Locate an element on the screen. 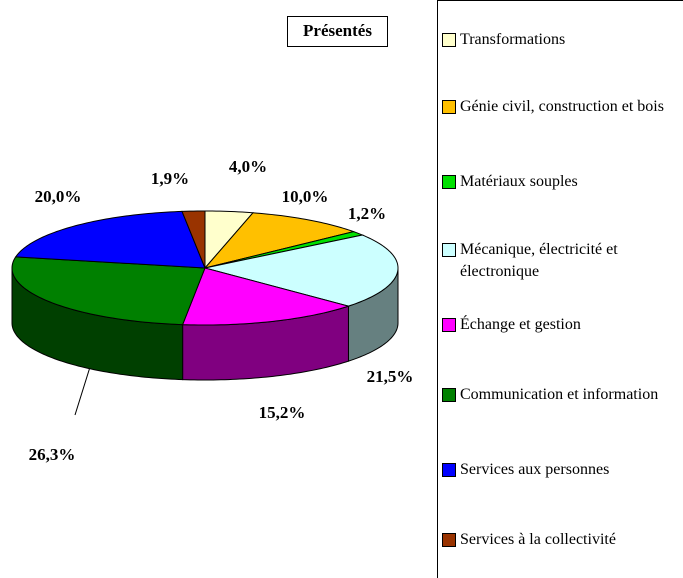  data-label: 20,0% is located at coordinates (58, 196).